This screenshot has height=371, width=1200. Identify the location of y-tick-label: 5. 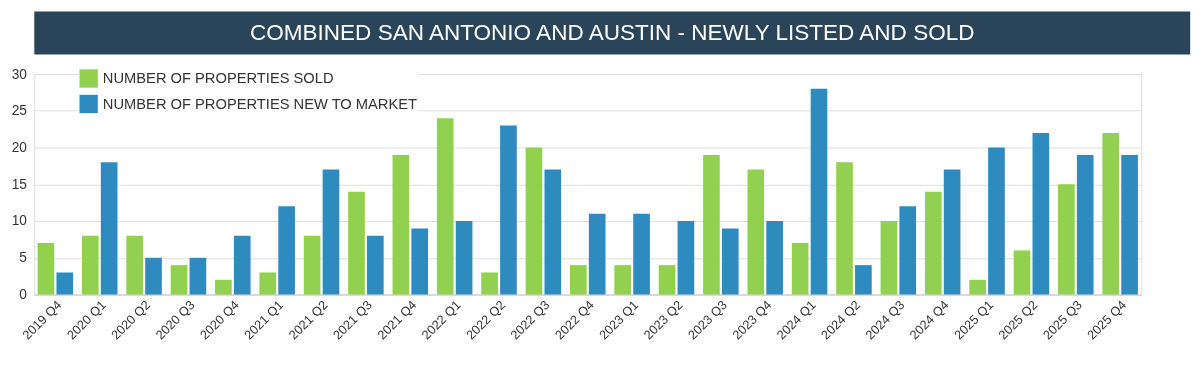
(23, 258).